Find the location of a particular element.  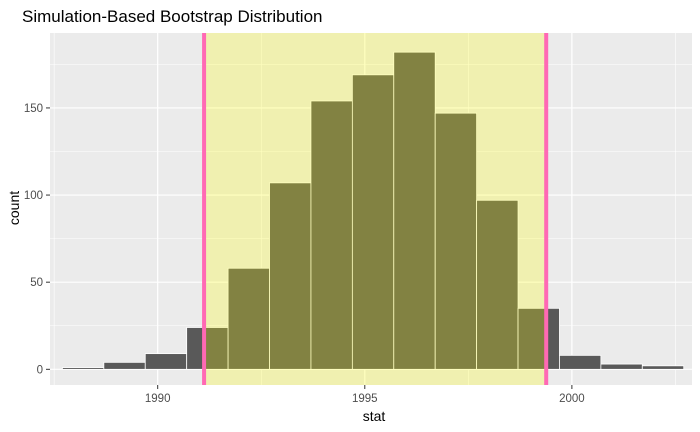

y-axis-ticks: 0 50 100 150 is located at coordinates (37, 239).